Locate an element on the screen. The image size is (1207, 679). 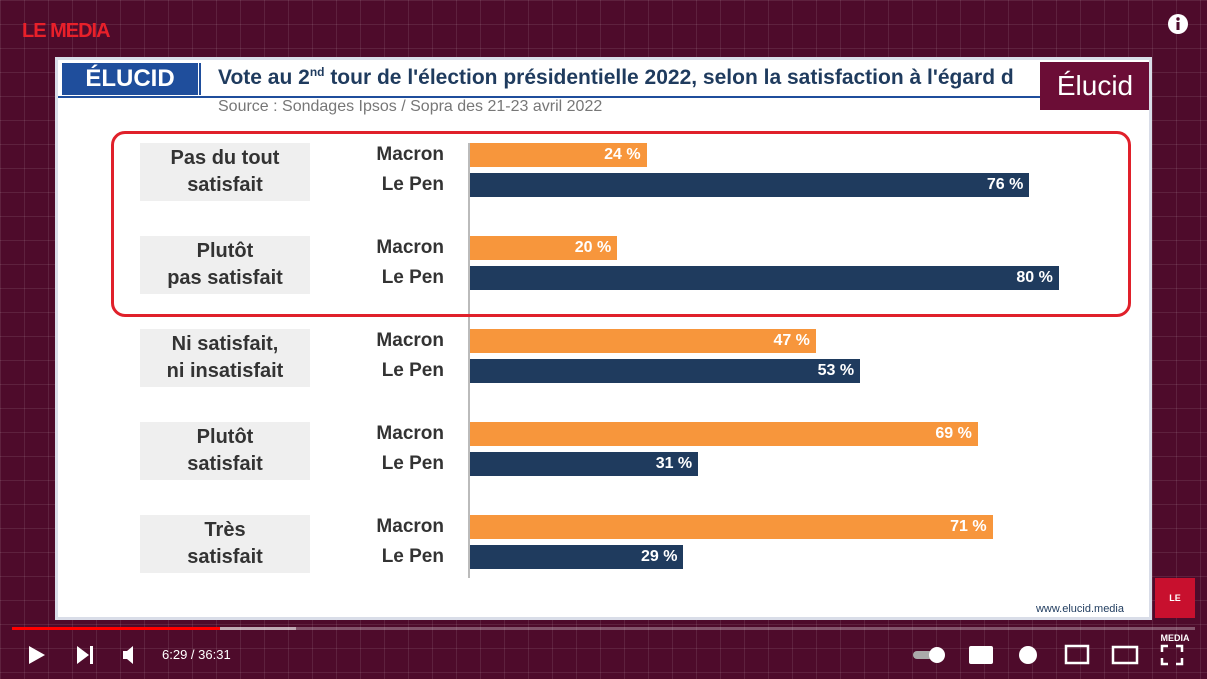
info-icon is located at coordinates (1178, 24).